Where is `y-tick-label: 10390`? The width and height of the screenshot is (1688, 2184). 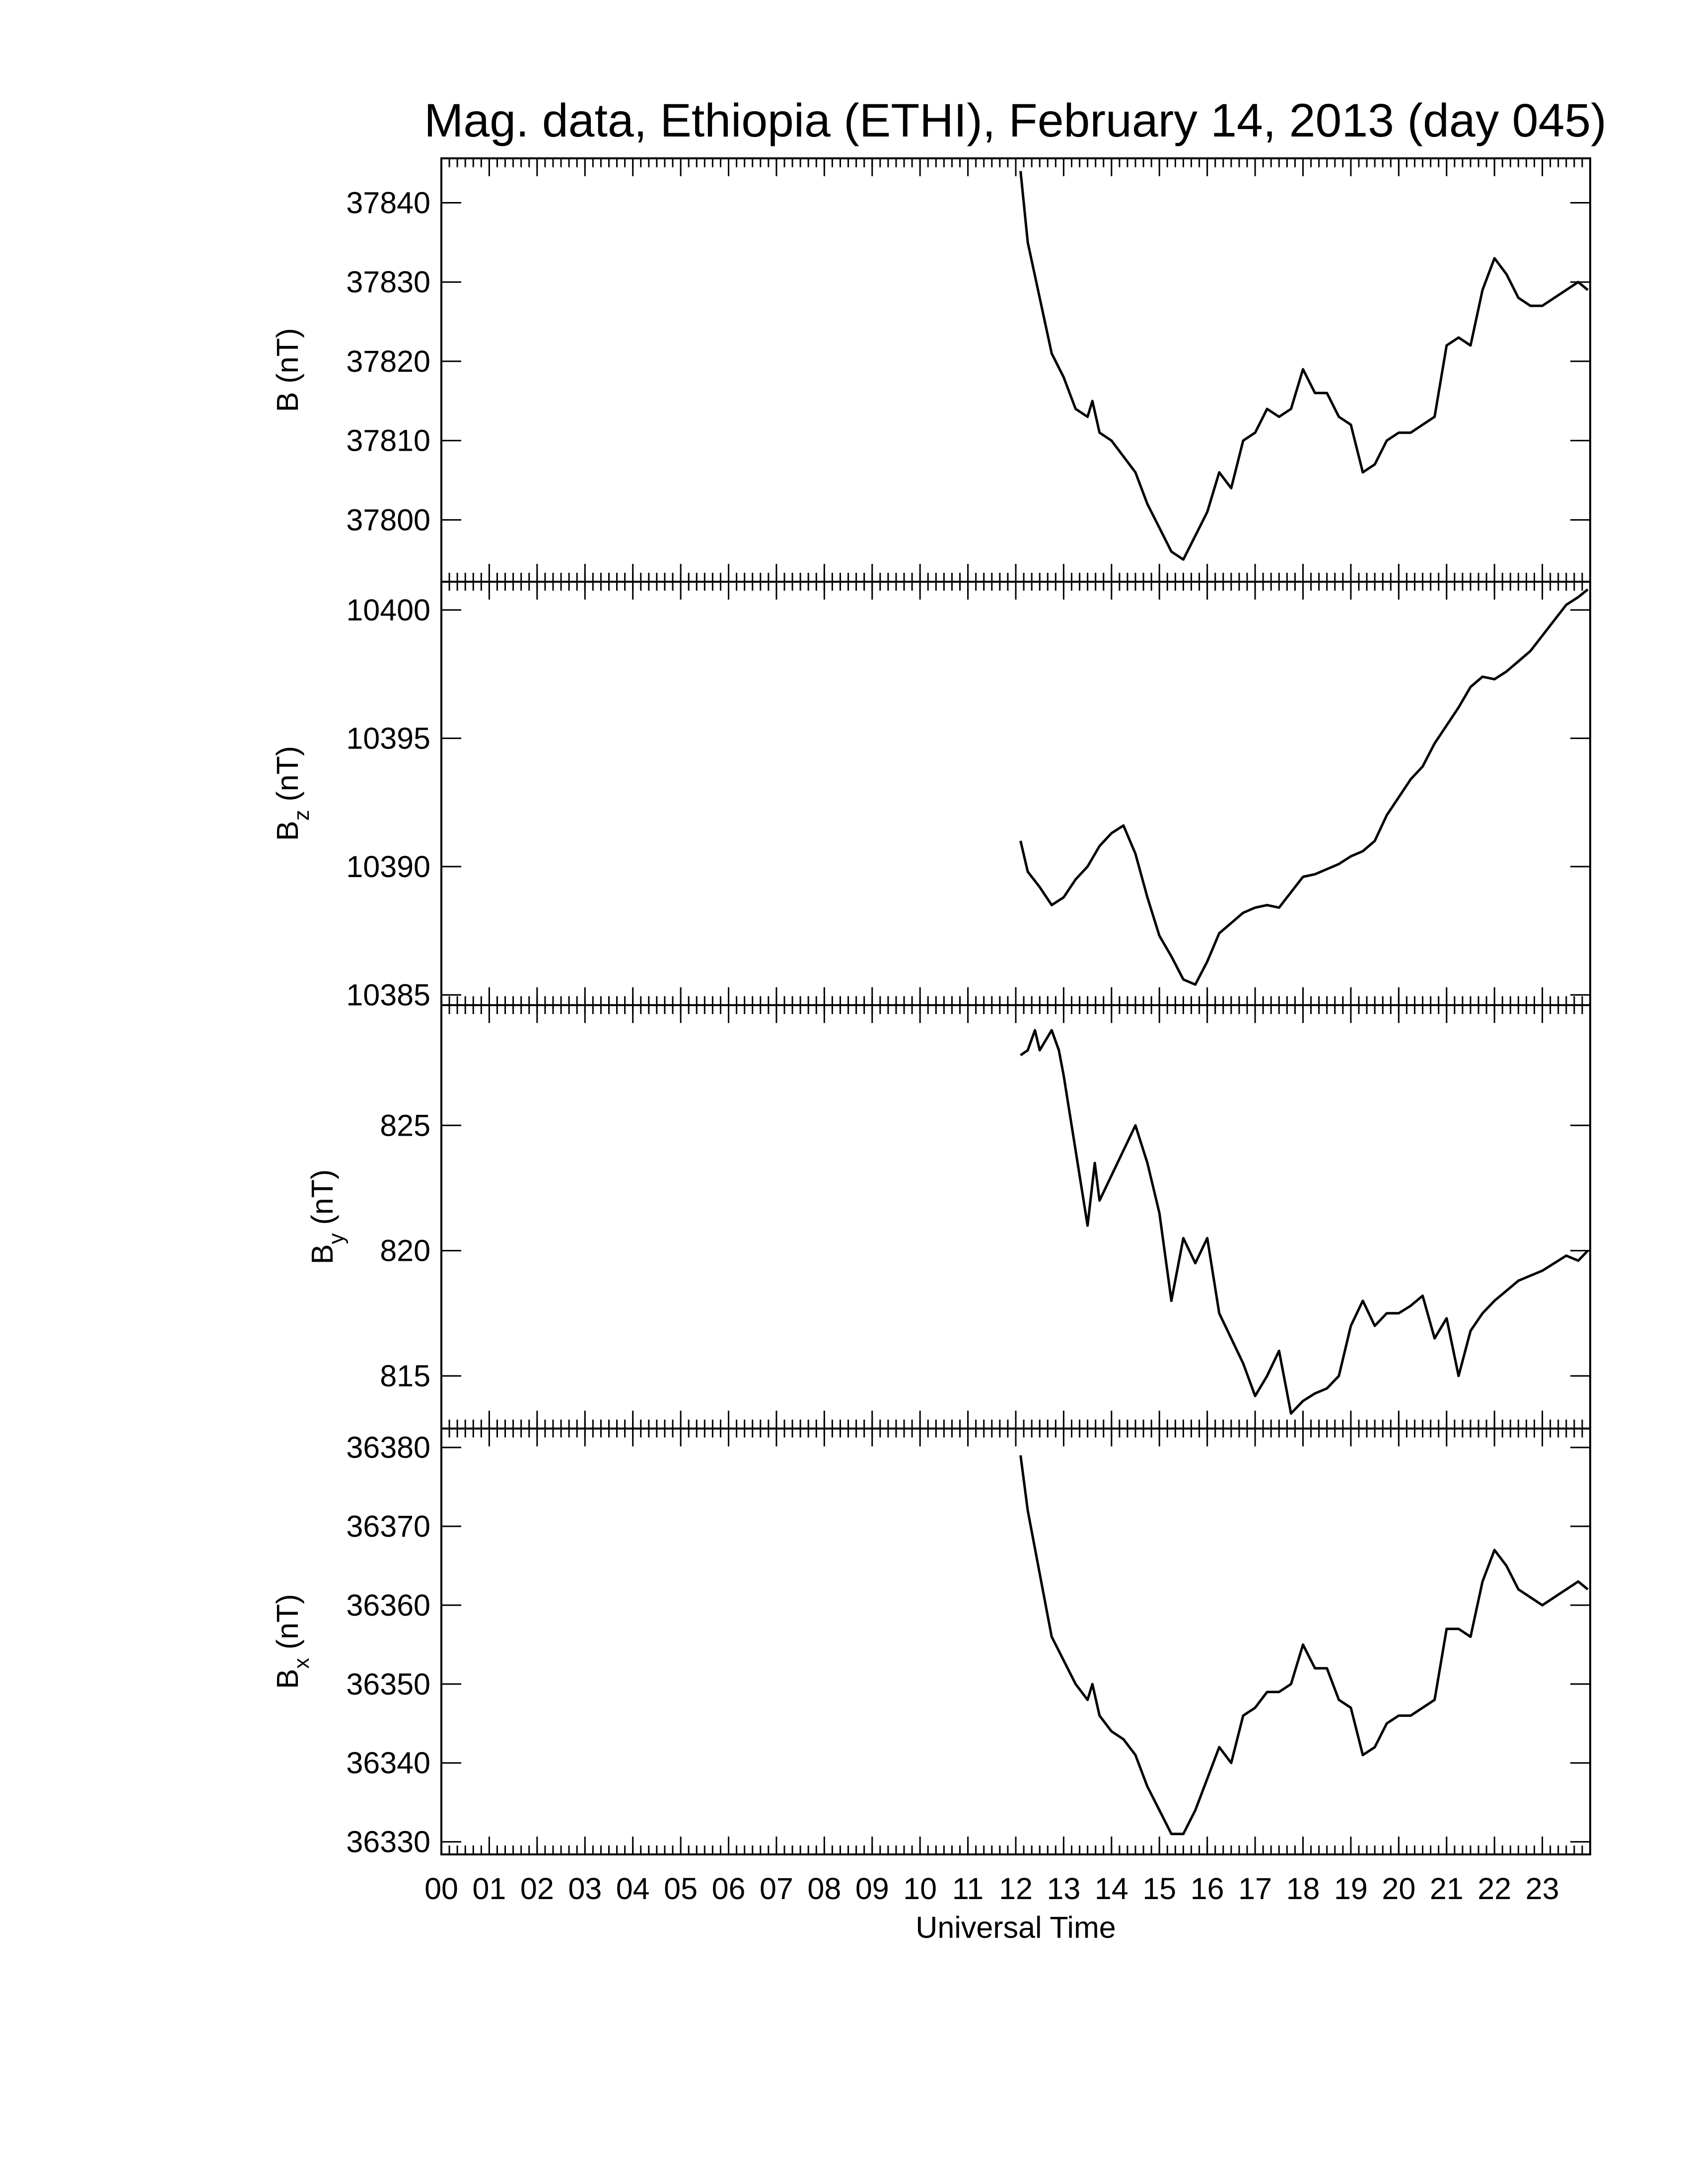 y-tick-label: 10390 is located at coordinates (388, 867).